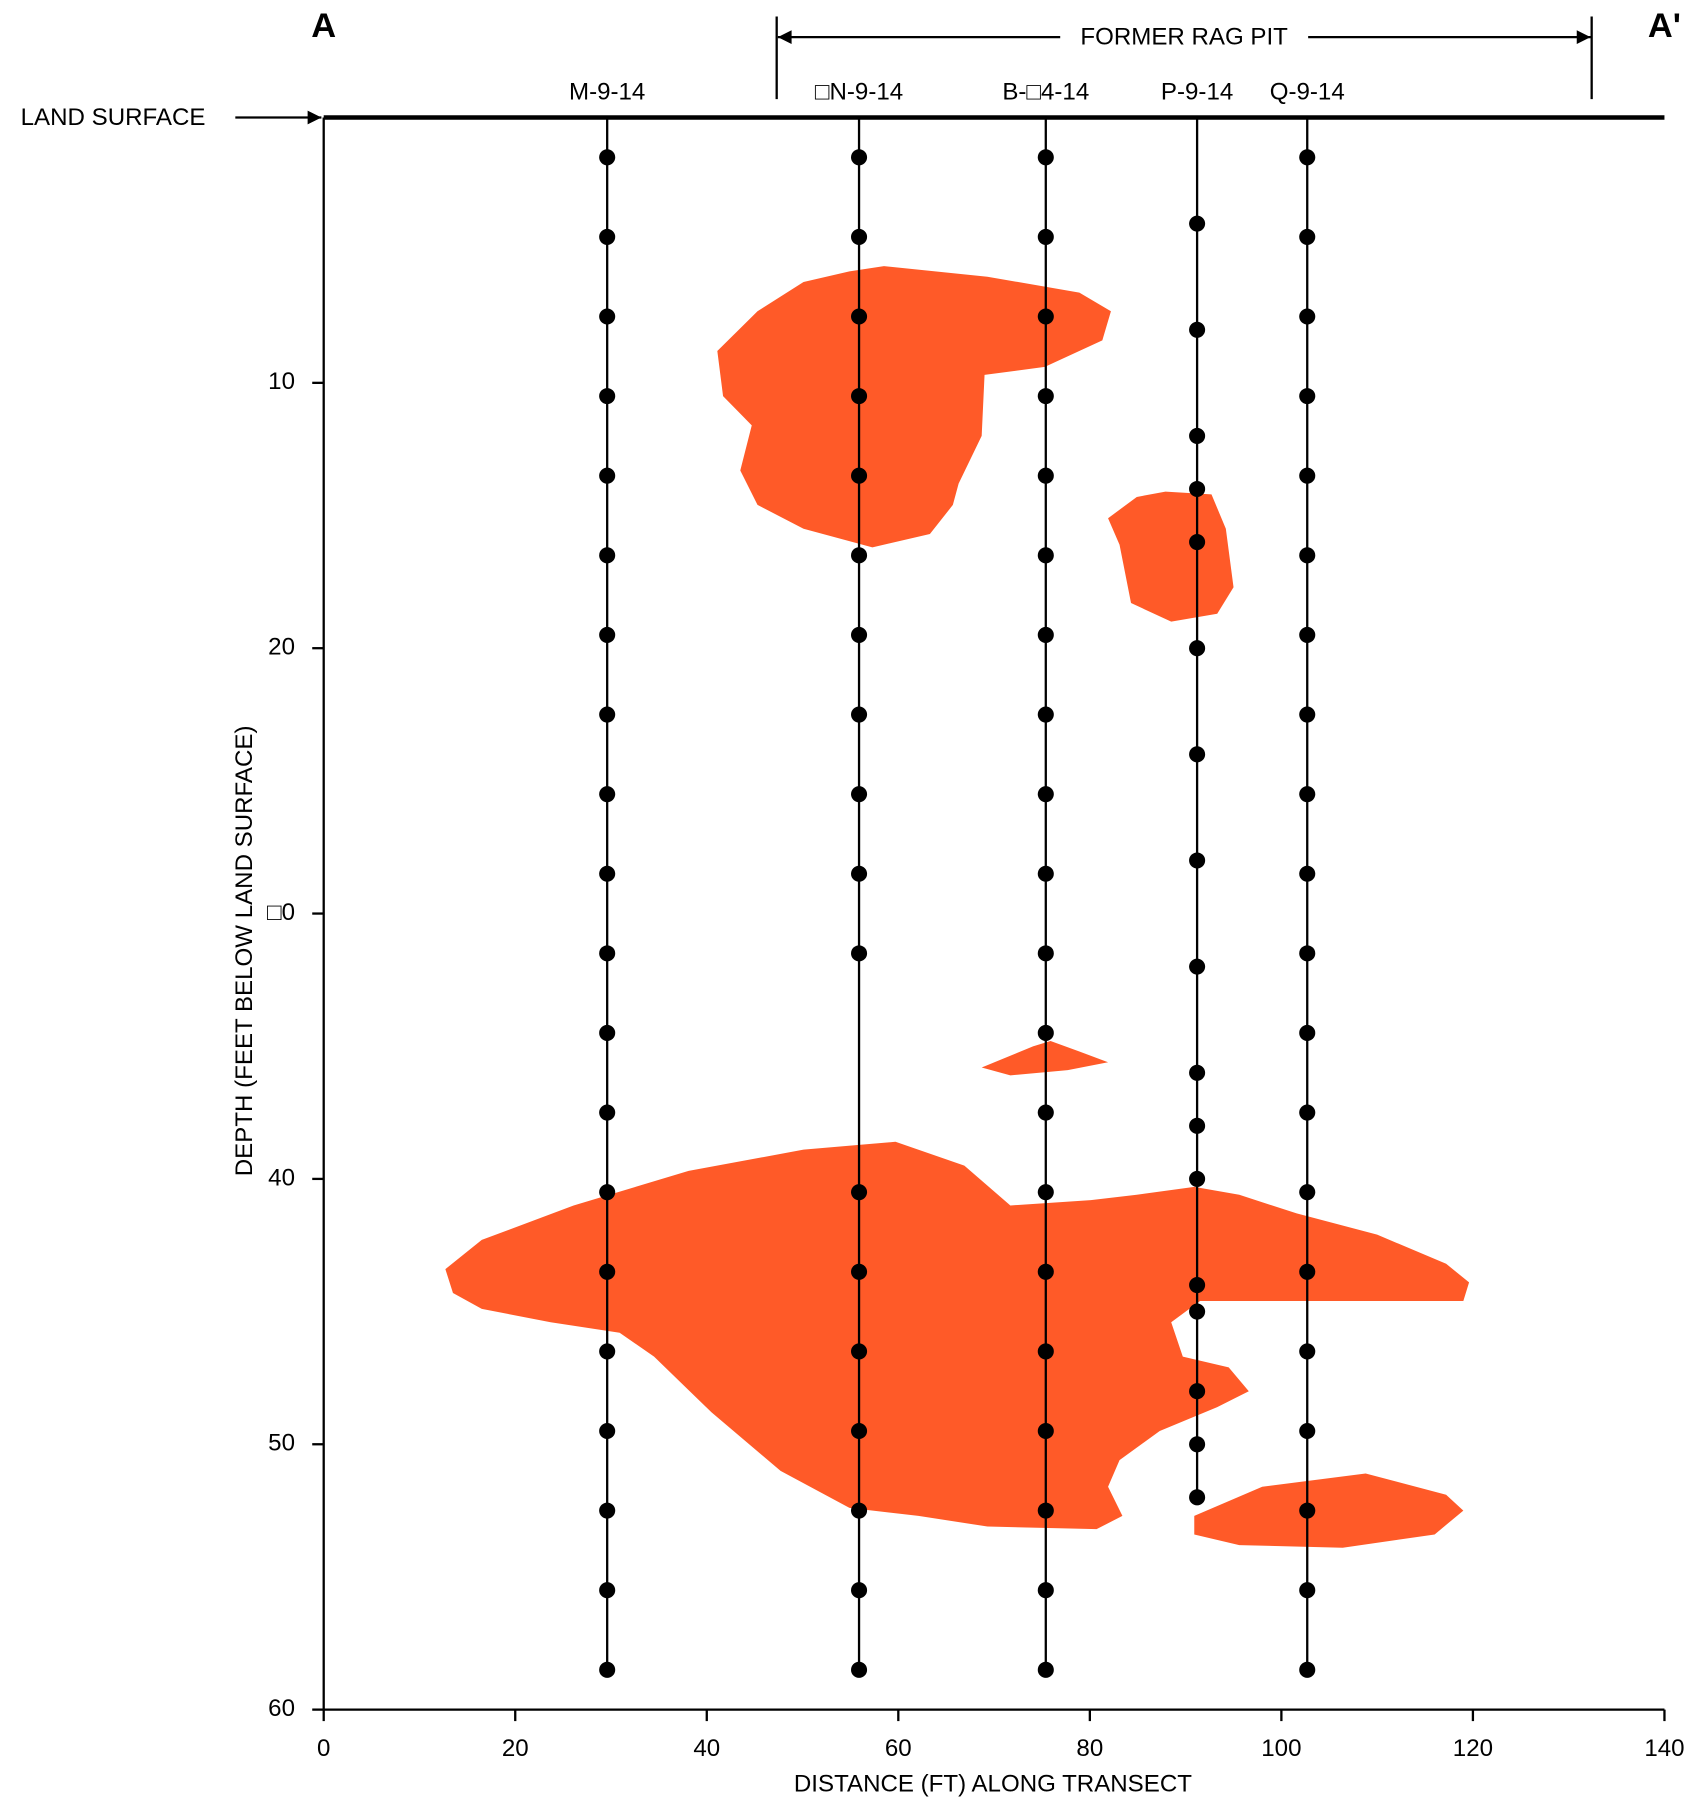 Image resolution: width=1692 pixels, height=1803 pixels. What do you see at coordinates (323, 1748) in the screenshot?
I see `x-tick-label: 0` at bounding box center [323, 1748].